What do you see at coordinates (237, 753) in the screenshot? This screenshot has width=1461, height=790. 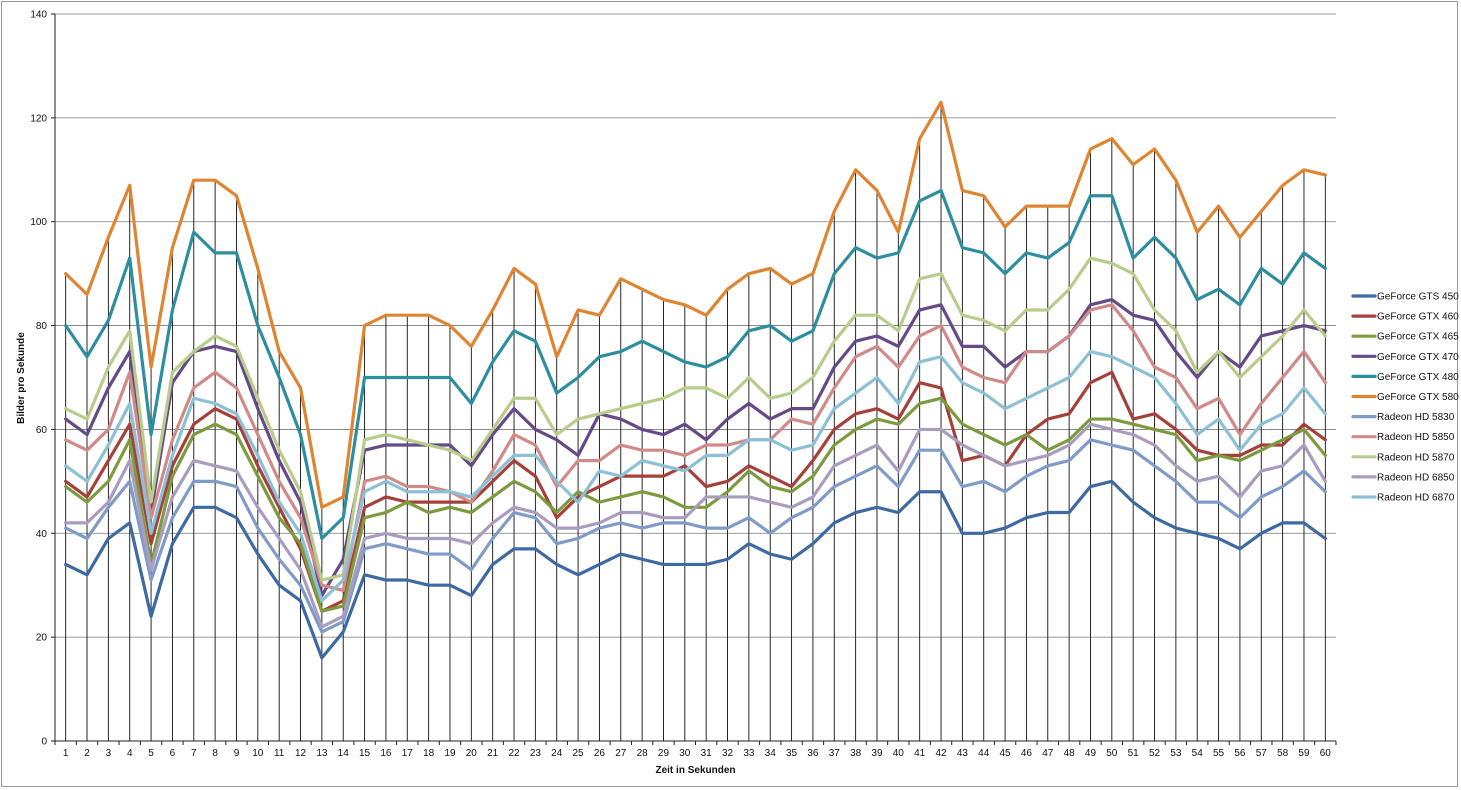 I see `x-tick-label: 9` at bounding box center [237, 753].